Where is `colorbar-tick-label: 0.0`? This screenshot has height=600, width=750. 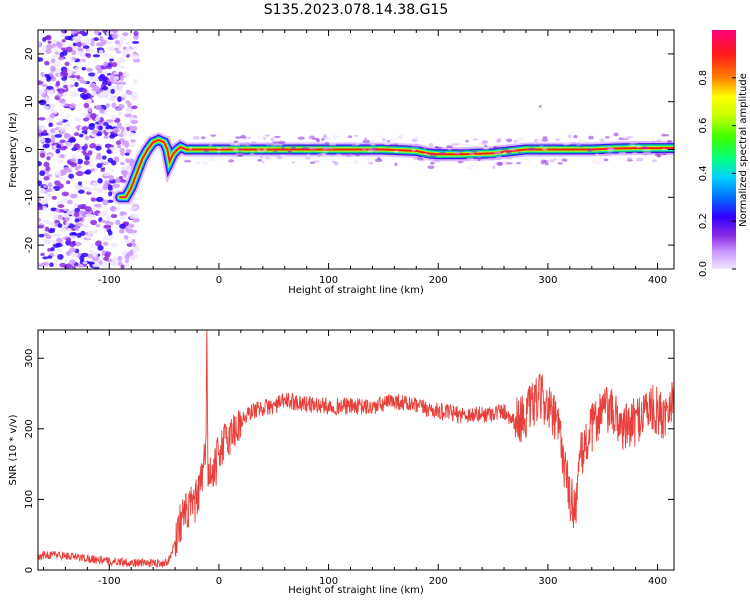
colorbar-tick-label: 0.0 is located at coordinates (703, 269).